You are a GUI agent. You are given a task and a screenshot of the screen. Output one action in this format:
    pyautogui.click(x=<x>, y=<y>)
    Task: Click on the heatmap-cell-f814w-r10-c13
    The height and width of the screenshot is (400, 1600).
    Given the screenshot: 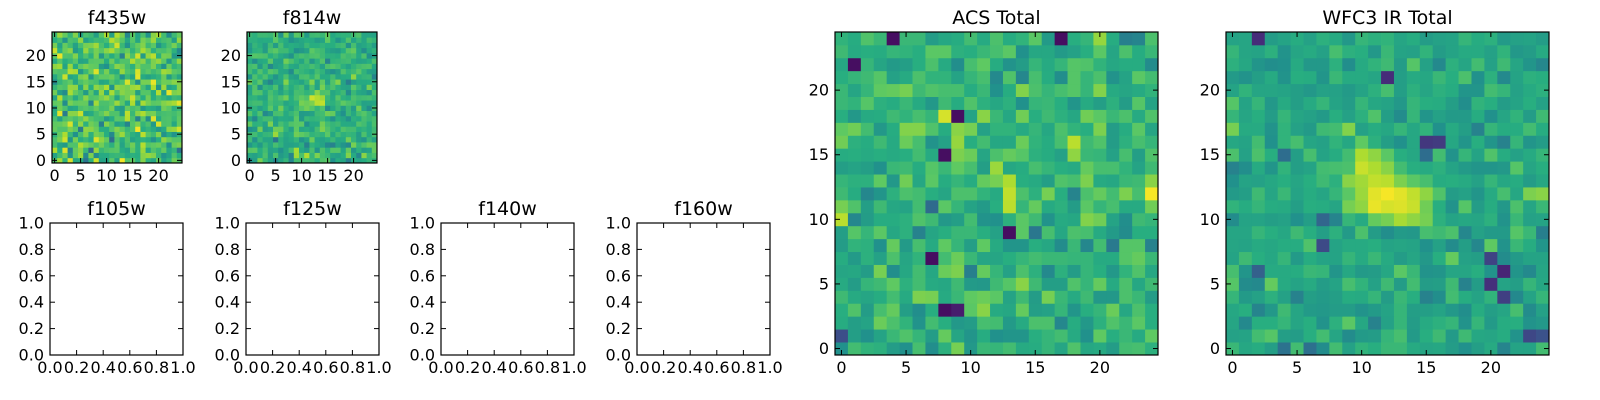 What is the action you would take?
    pyautogui.click(x=317, y=108)
    